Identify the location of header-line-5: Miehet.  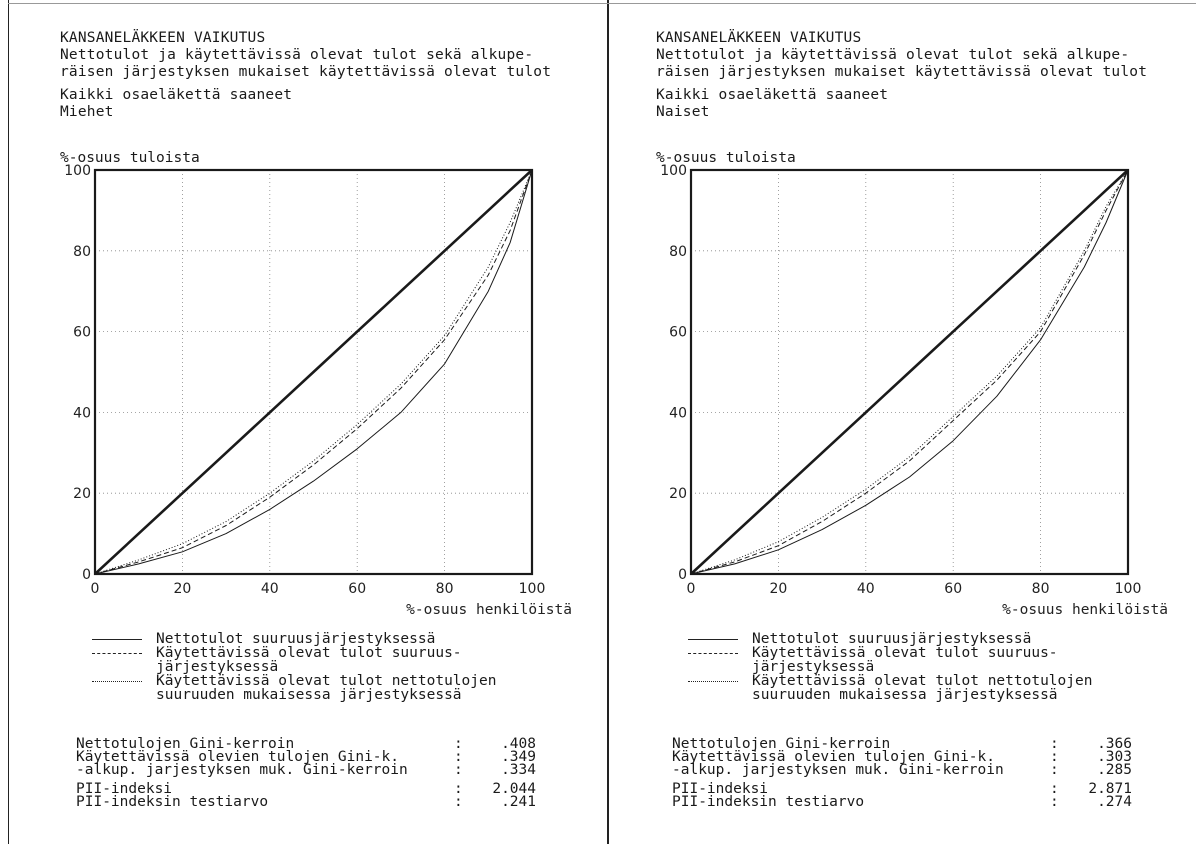
(87, 112).